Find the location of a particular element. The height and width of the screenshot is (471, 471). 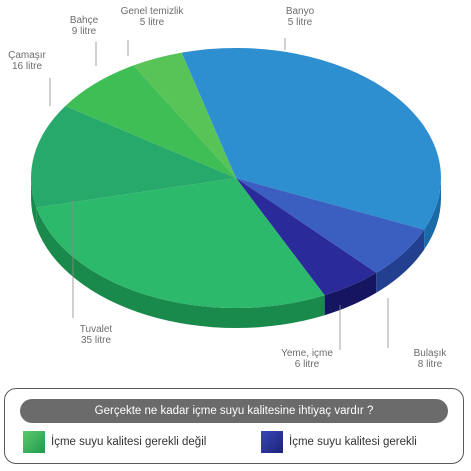

slice-value-bahce: 9 litre is located at coordinates (84, 31).